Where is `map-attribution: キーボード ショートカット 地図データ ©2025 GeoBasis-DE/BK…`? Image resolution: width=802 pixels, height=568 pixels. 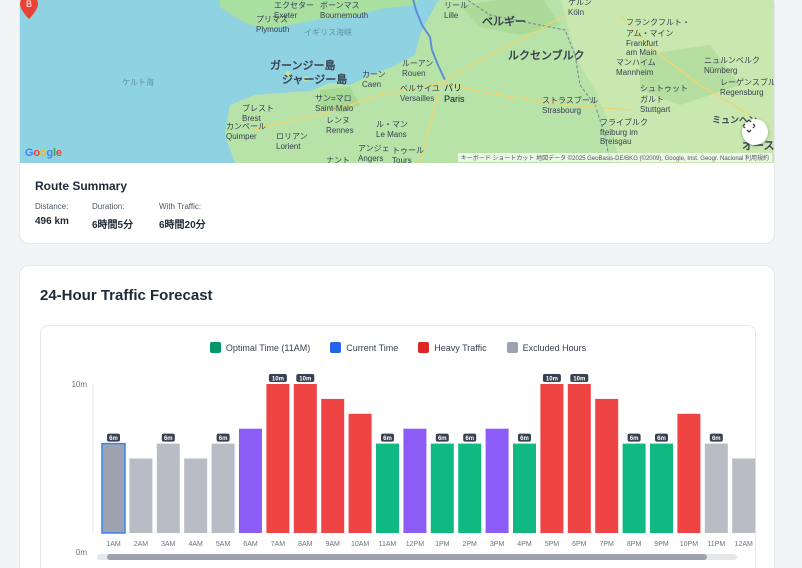
map-attribution: キーボード ショートカット 地図データ ©2025 GeoBasis-DE/BK… is located at coordinates (614, 157).